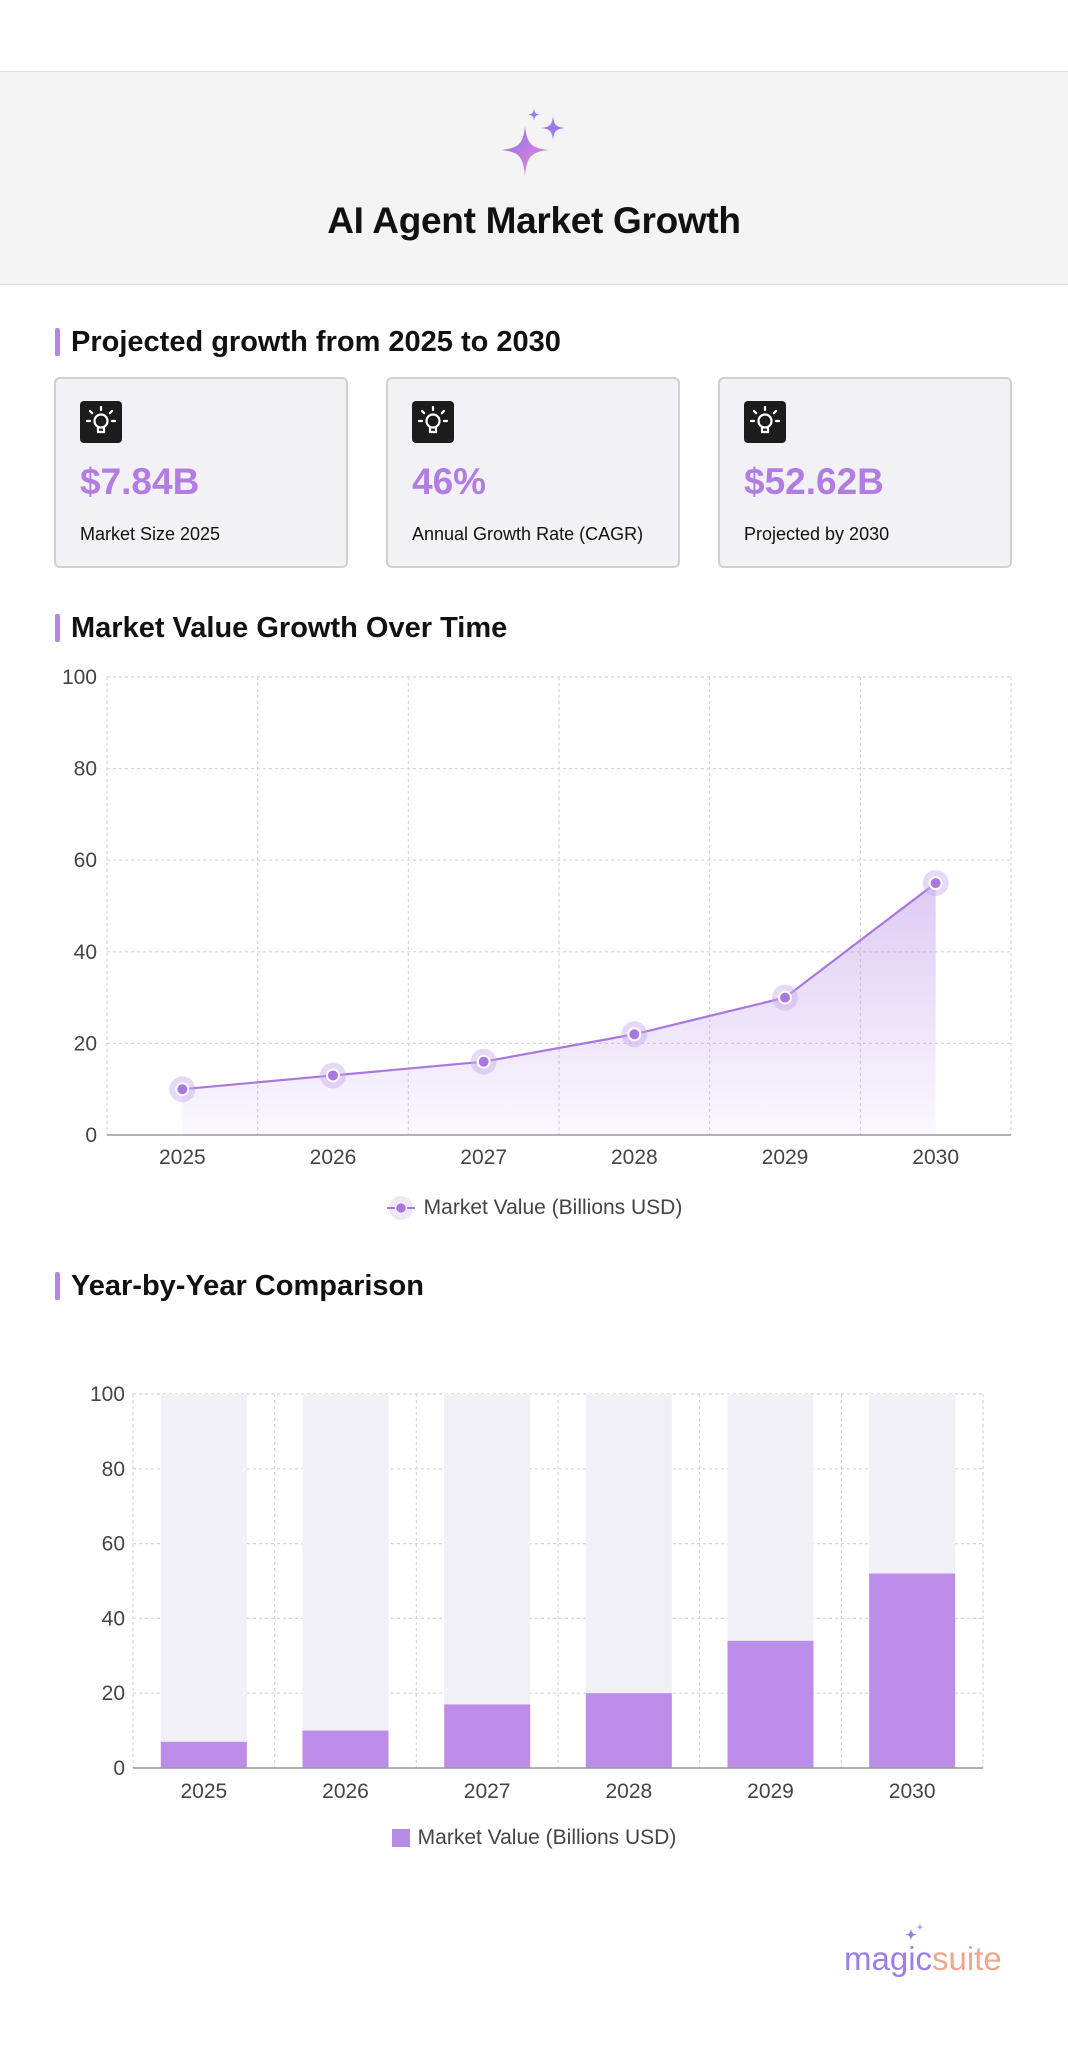 Image resolution: width=1068 pixels, height=2048 pixels. I want to click on stat-card-projected: $52.62B Projected by 2030, so click(865, 472).